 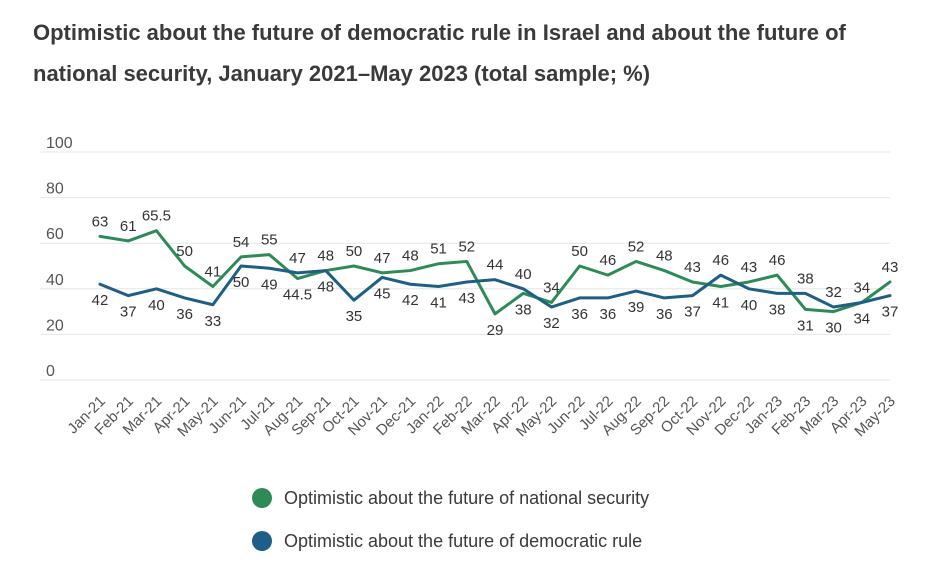 What do you see at coordinates (55, 280) in the screenshot?
I see `y-tick-label: 40` at bounding box center [55, 280].